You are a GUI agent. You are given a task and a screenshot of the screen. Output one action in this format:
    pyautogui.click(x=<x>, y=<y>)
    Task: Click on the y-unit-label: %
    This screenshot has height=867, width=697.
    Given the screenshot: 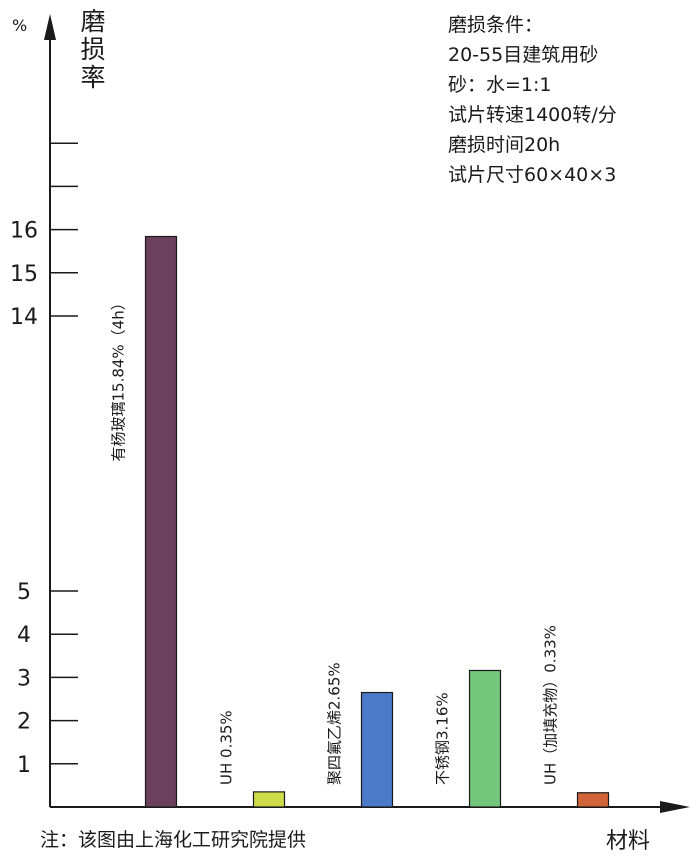 What is the action you would take?
    pyautogui.click(x=20, y=25)
    